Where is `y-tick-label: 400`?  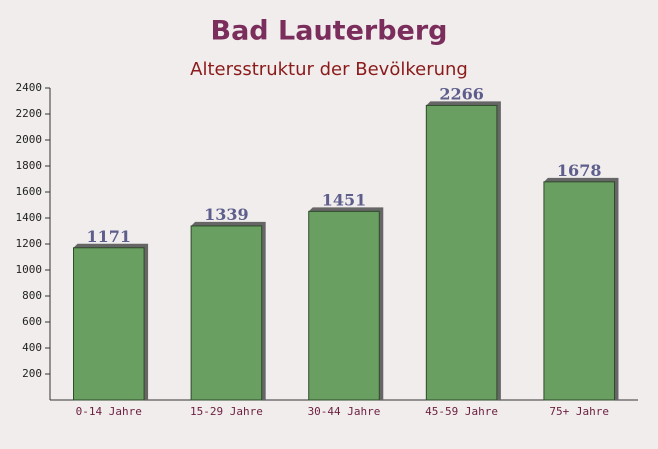 y-tick-label: 400 is located at coordinates (32, 347).